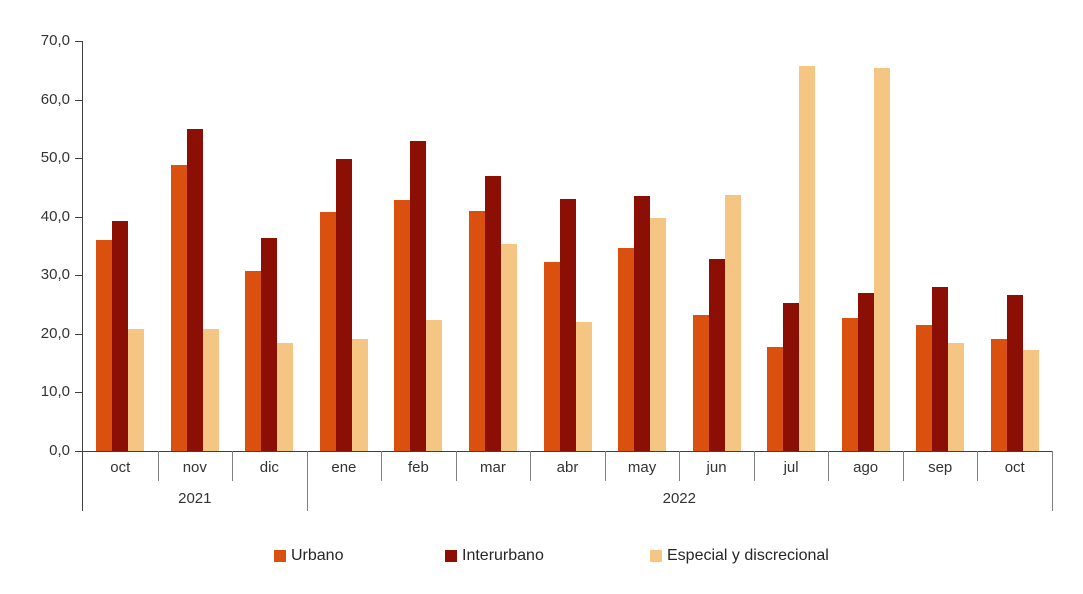  I want to click on legend-swatch-especial-y-discrecional-icon, so click(656, 556).